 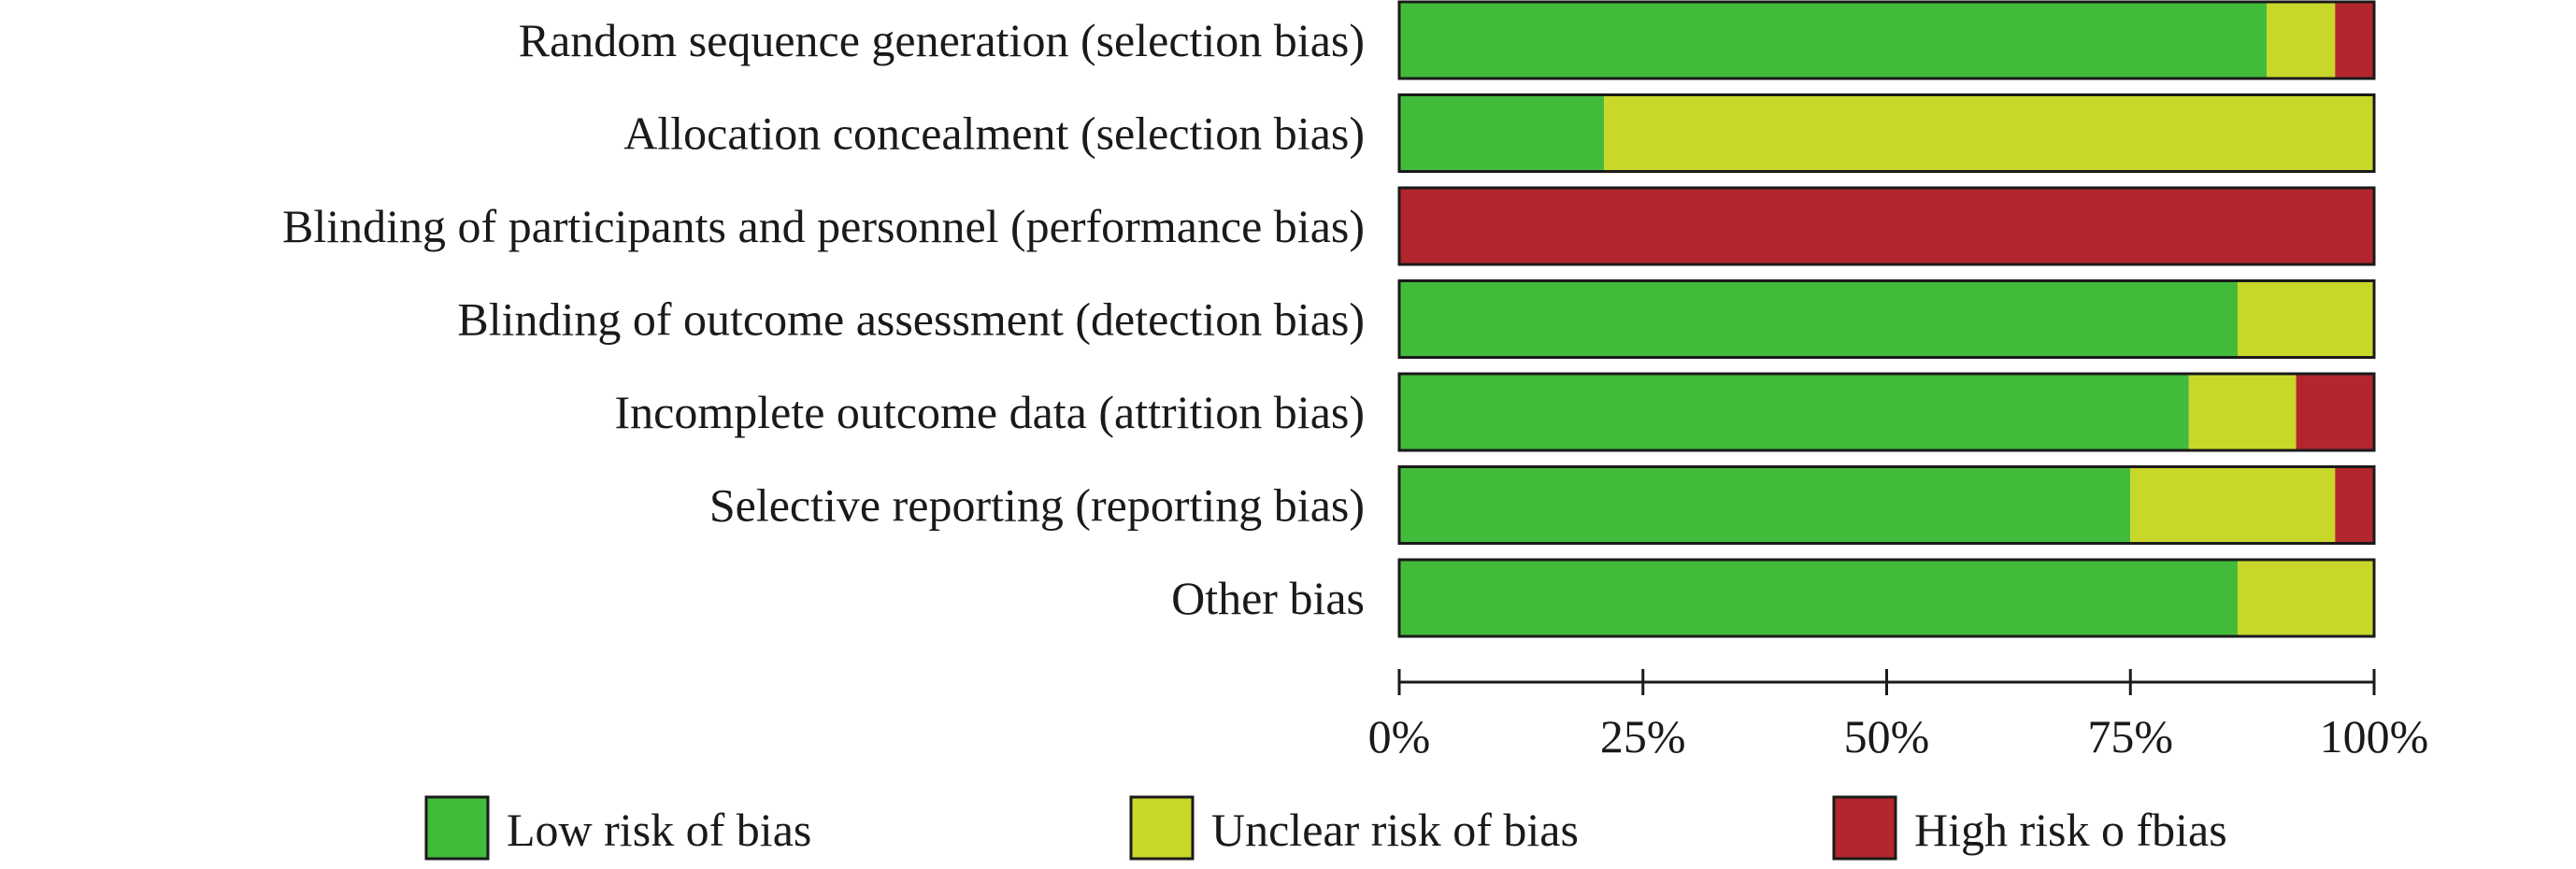 What do you see at coordinates (1502, 133) in the screenshot?
I see `bar-2-low-risk-of-bias` at bounding box center [1502, 133].